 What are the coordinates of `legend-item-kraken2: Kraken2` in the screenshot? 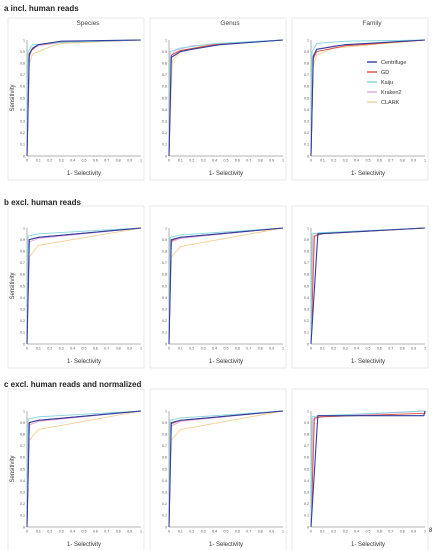 It's located at (384, 93).